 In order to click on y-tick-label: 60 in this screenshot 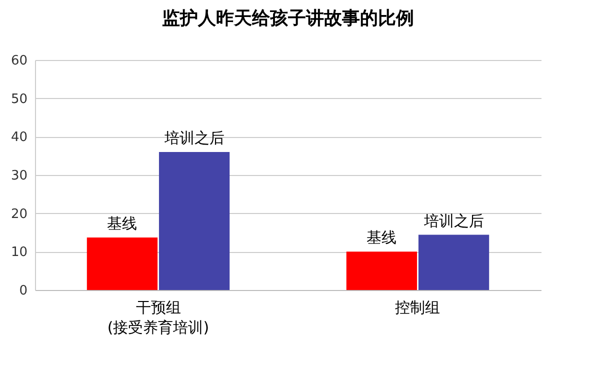, I will do `click(19, 61)`.